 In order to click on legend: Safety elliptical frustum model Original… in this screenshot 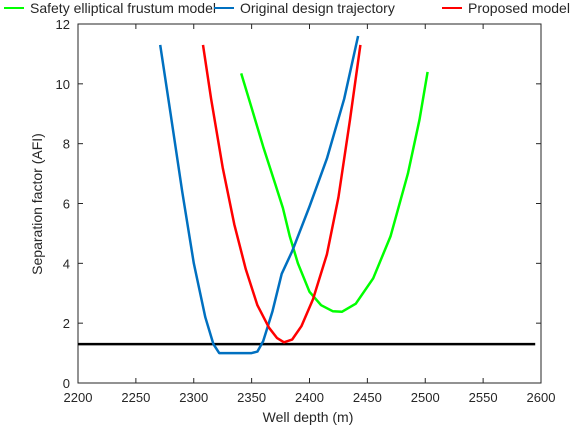, I will do `click(287, 8)`.